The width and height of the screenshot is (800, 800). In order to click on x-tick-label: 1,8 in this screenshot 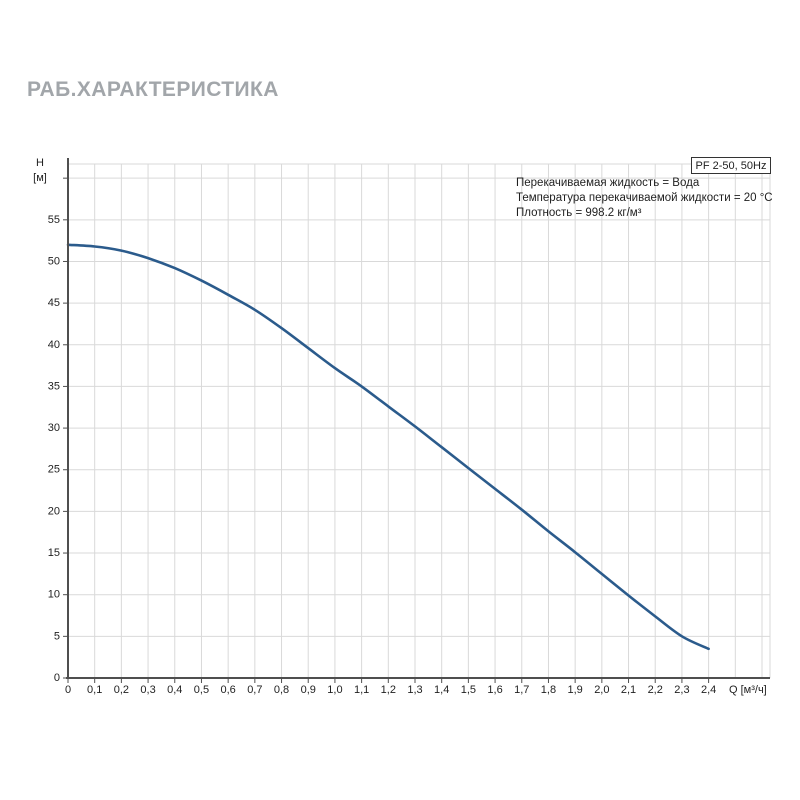, I will do `click(548, 690)`.